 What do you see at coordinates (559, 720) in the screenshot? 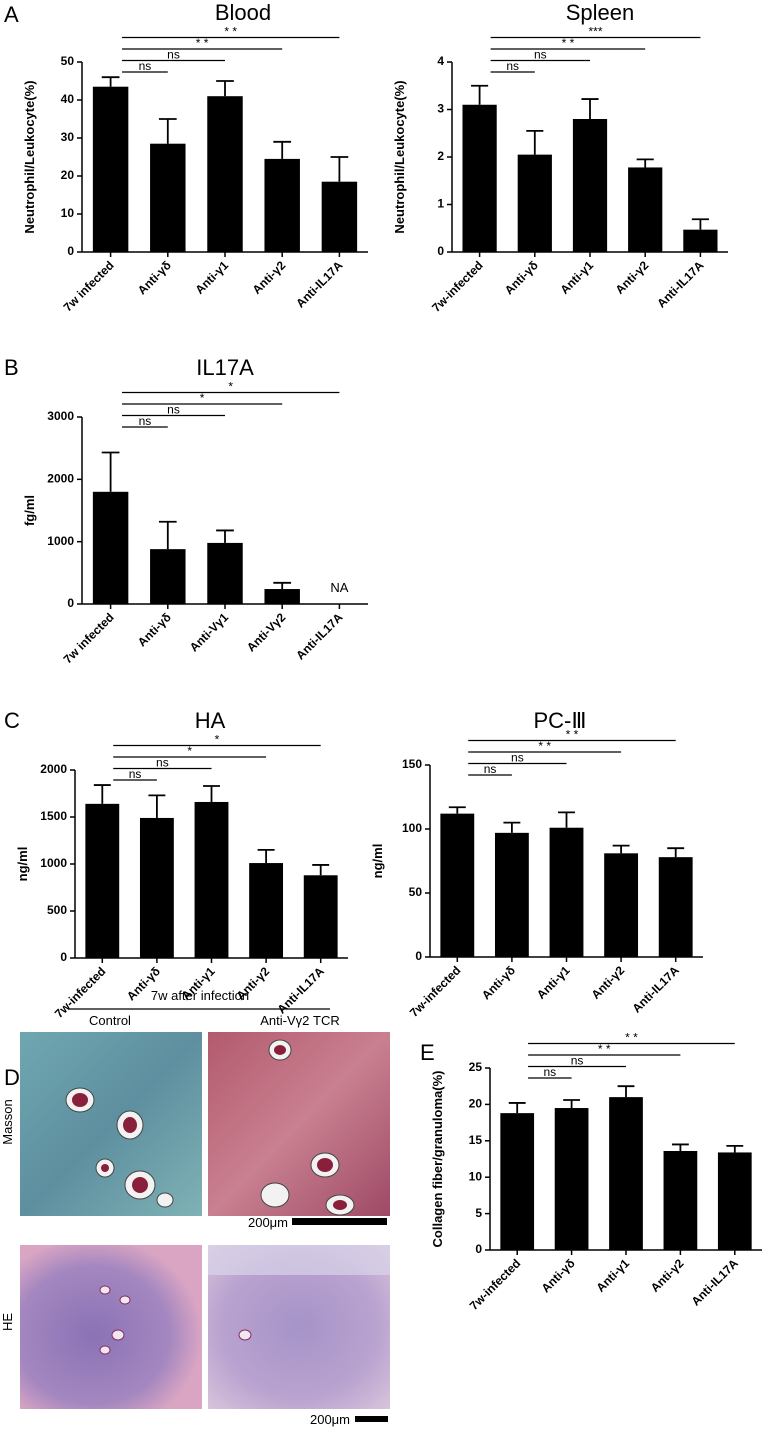
I see `chart-title: PC-Ⅲ` at bounding box center [559, 720].